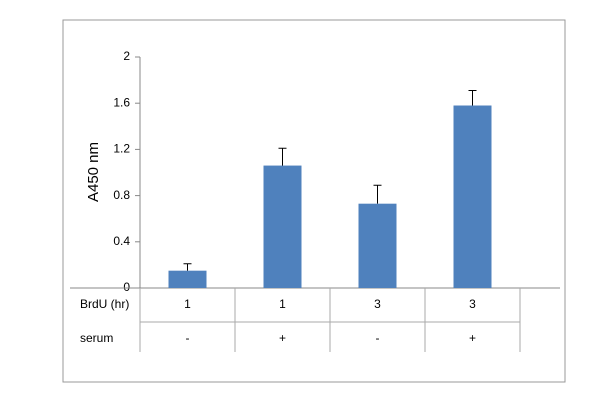 The width and height of the screenshot is (600, 400). What do you see at coordinates (121, 195) in the screenshot?
I see `y-tick-label: 0.8` at bounding box center [121, 195].